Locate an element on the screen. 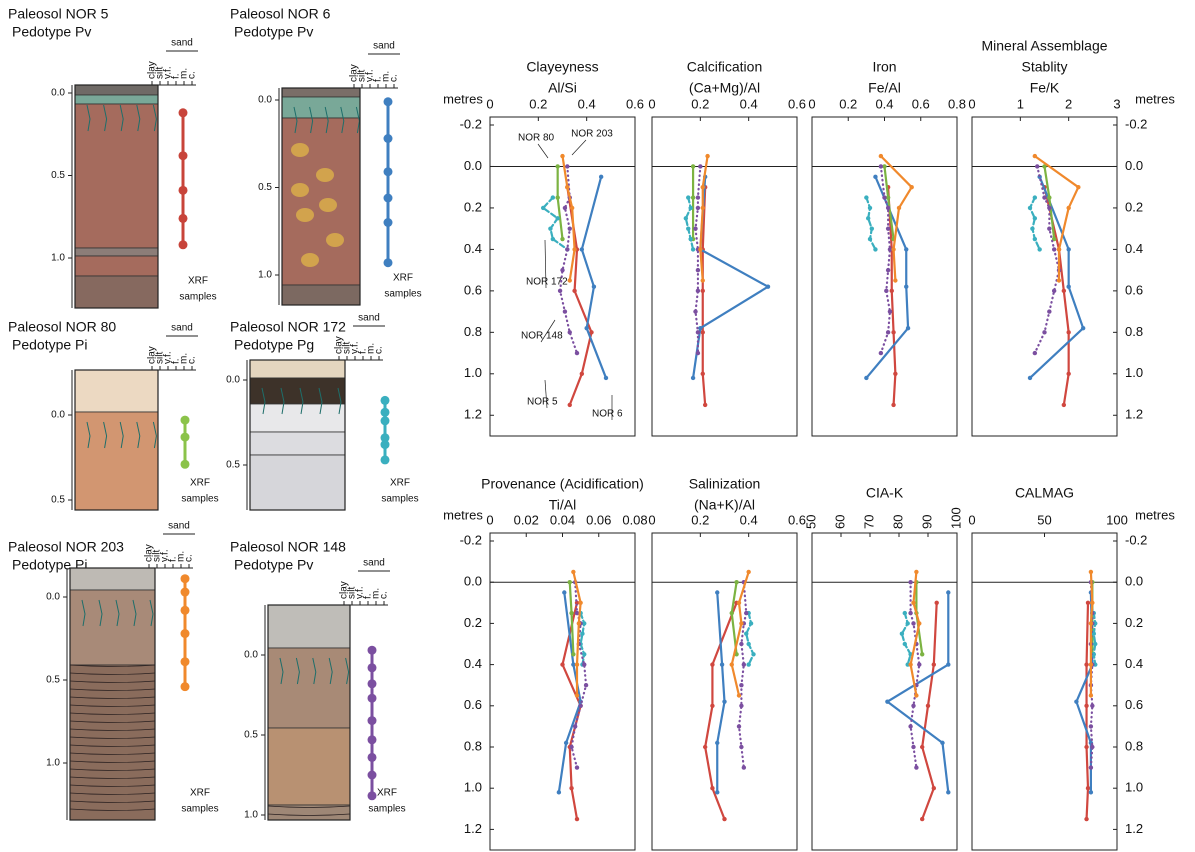 Image resolution: width=1195 pixels, height=852 pixels. y-tick-label: 0.6 is located at coordinates (1134, 289).